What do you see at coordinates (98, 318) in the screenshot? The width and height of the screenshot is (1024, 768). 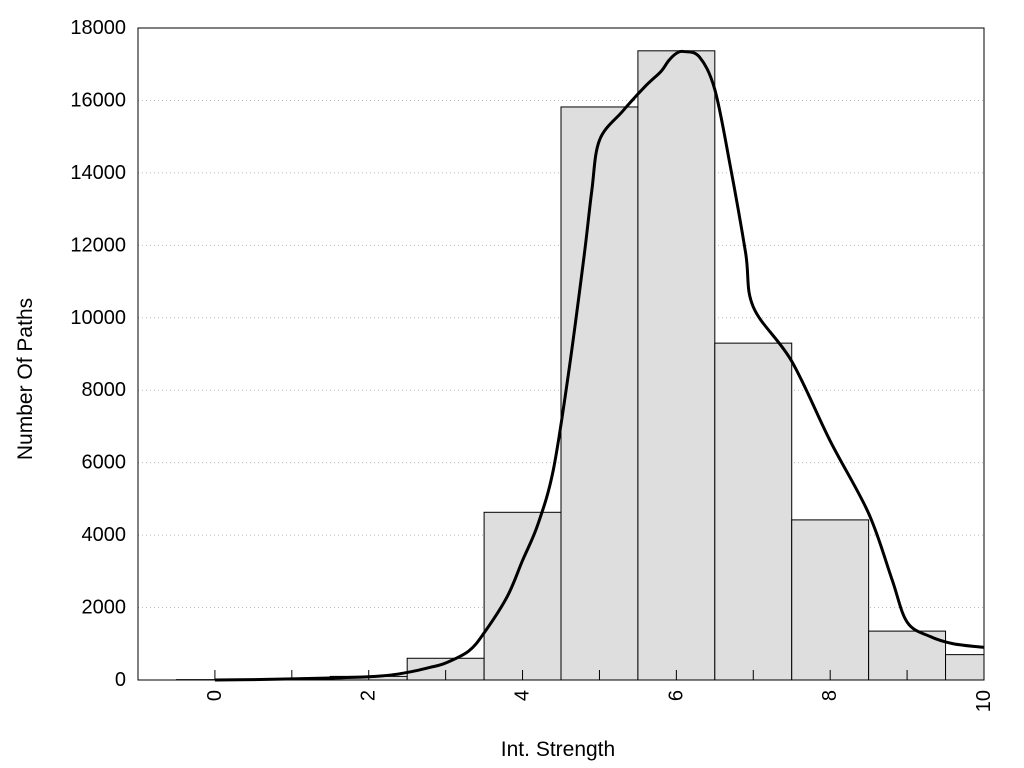 I see `y-tick-label: 10000` at bounding box center [98, 318].